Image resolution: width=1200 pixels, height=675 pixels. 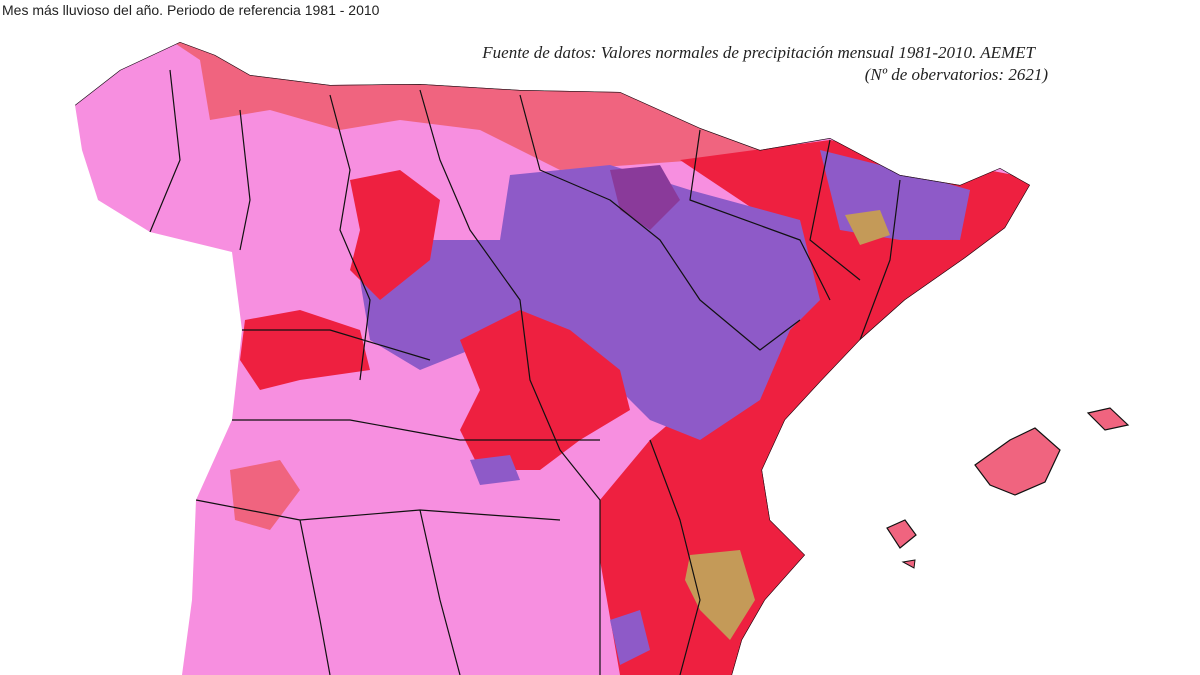 What do you see at coordinates (867, 227) in the screenshot?
I see `region-pyrenees-gold` at bounding box center [867, 227].